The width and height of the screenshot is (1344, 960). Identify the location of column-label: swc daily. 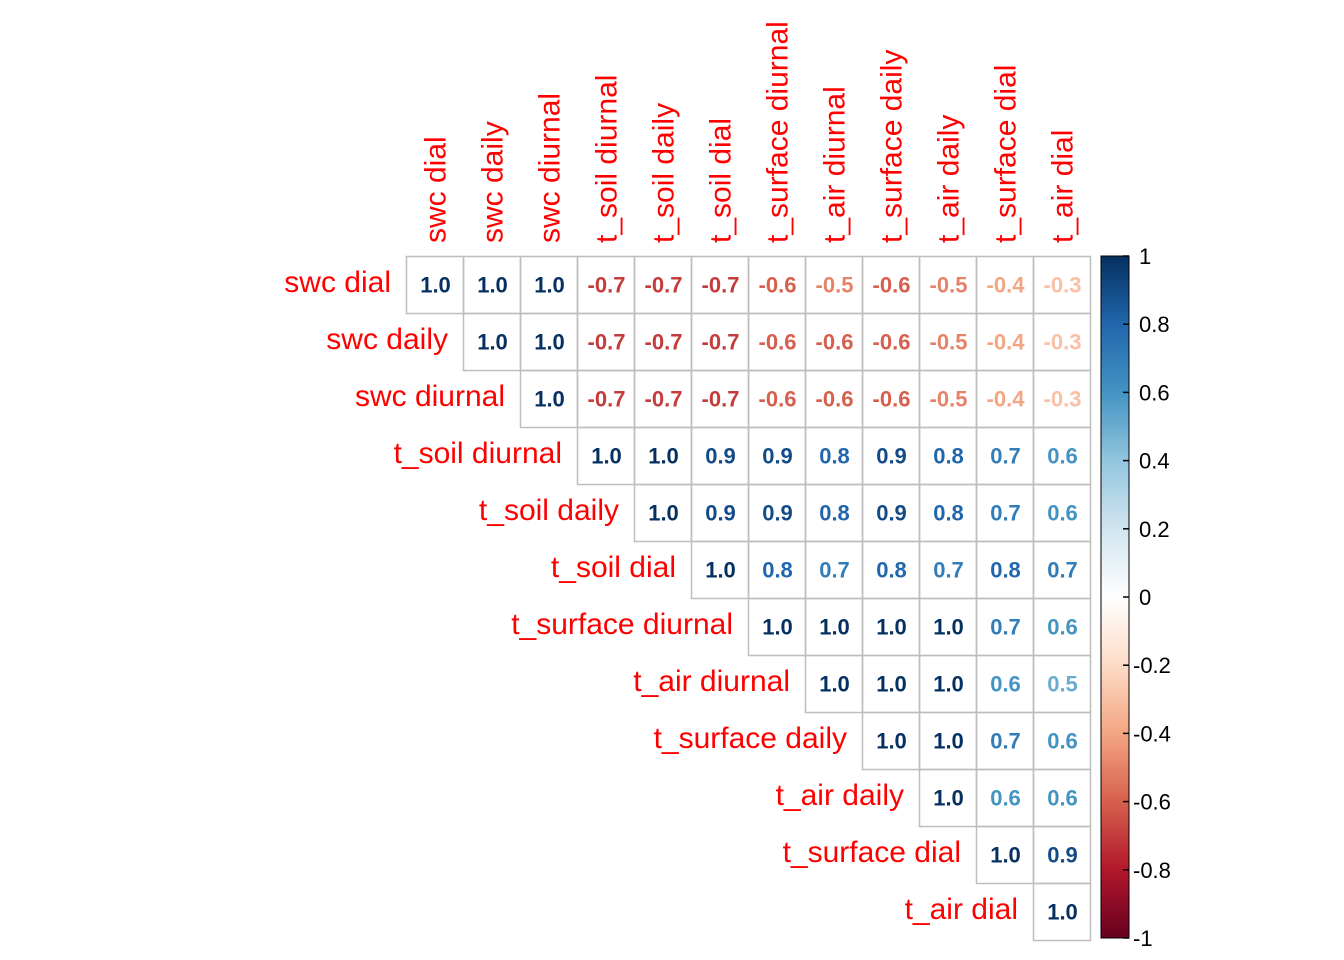
(493, 182).